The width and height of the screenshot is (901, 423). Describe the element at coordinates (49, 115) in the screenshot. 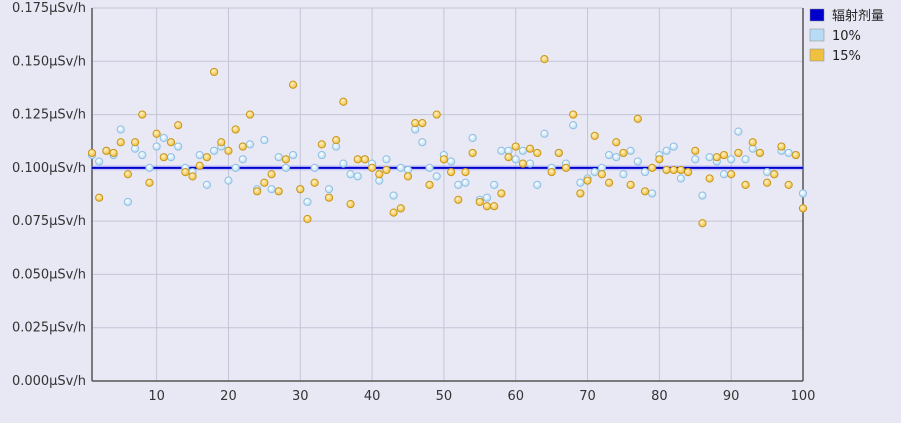

I see `y-tick-label: 0.125μSv/h` at that location.